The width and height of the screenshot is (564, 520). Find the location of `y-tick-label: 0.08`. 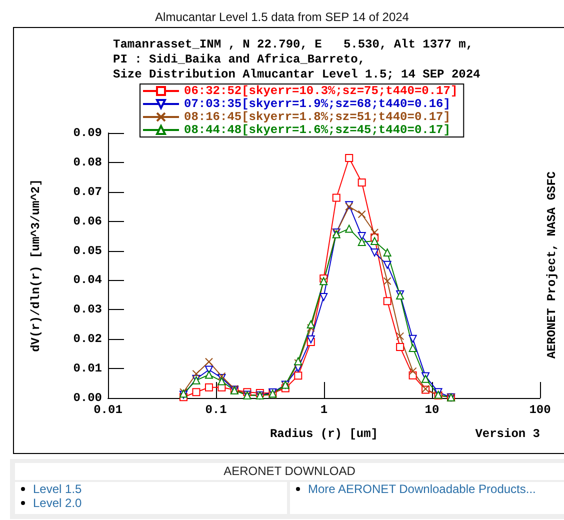

y-tick-label: 0.08 is located at coordinates (87, 162).